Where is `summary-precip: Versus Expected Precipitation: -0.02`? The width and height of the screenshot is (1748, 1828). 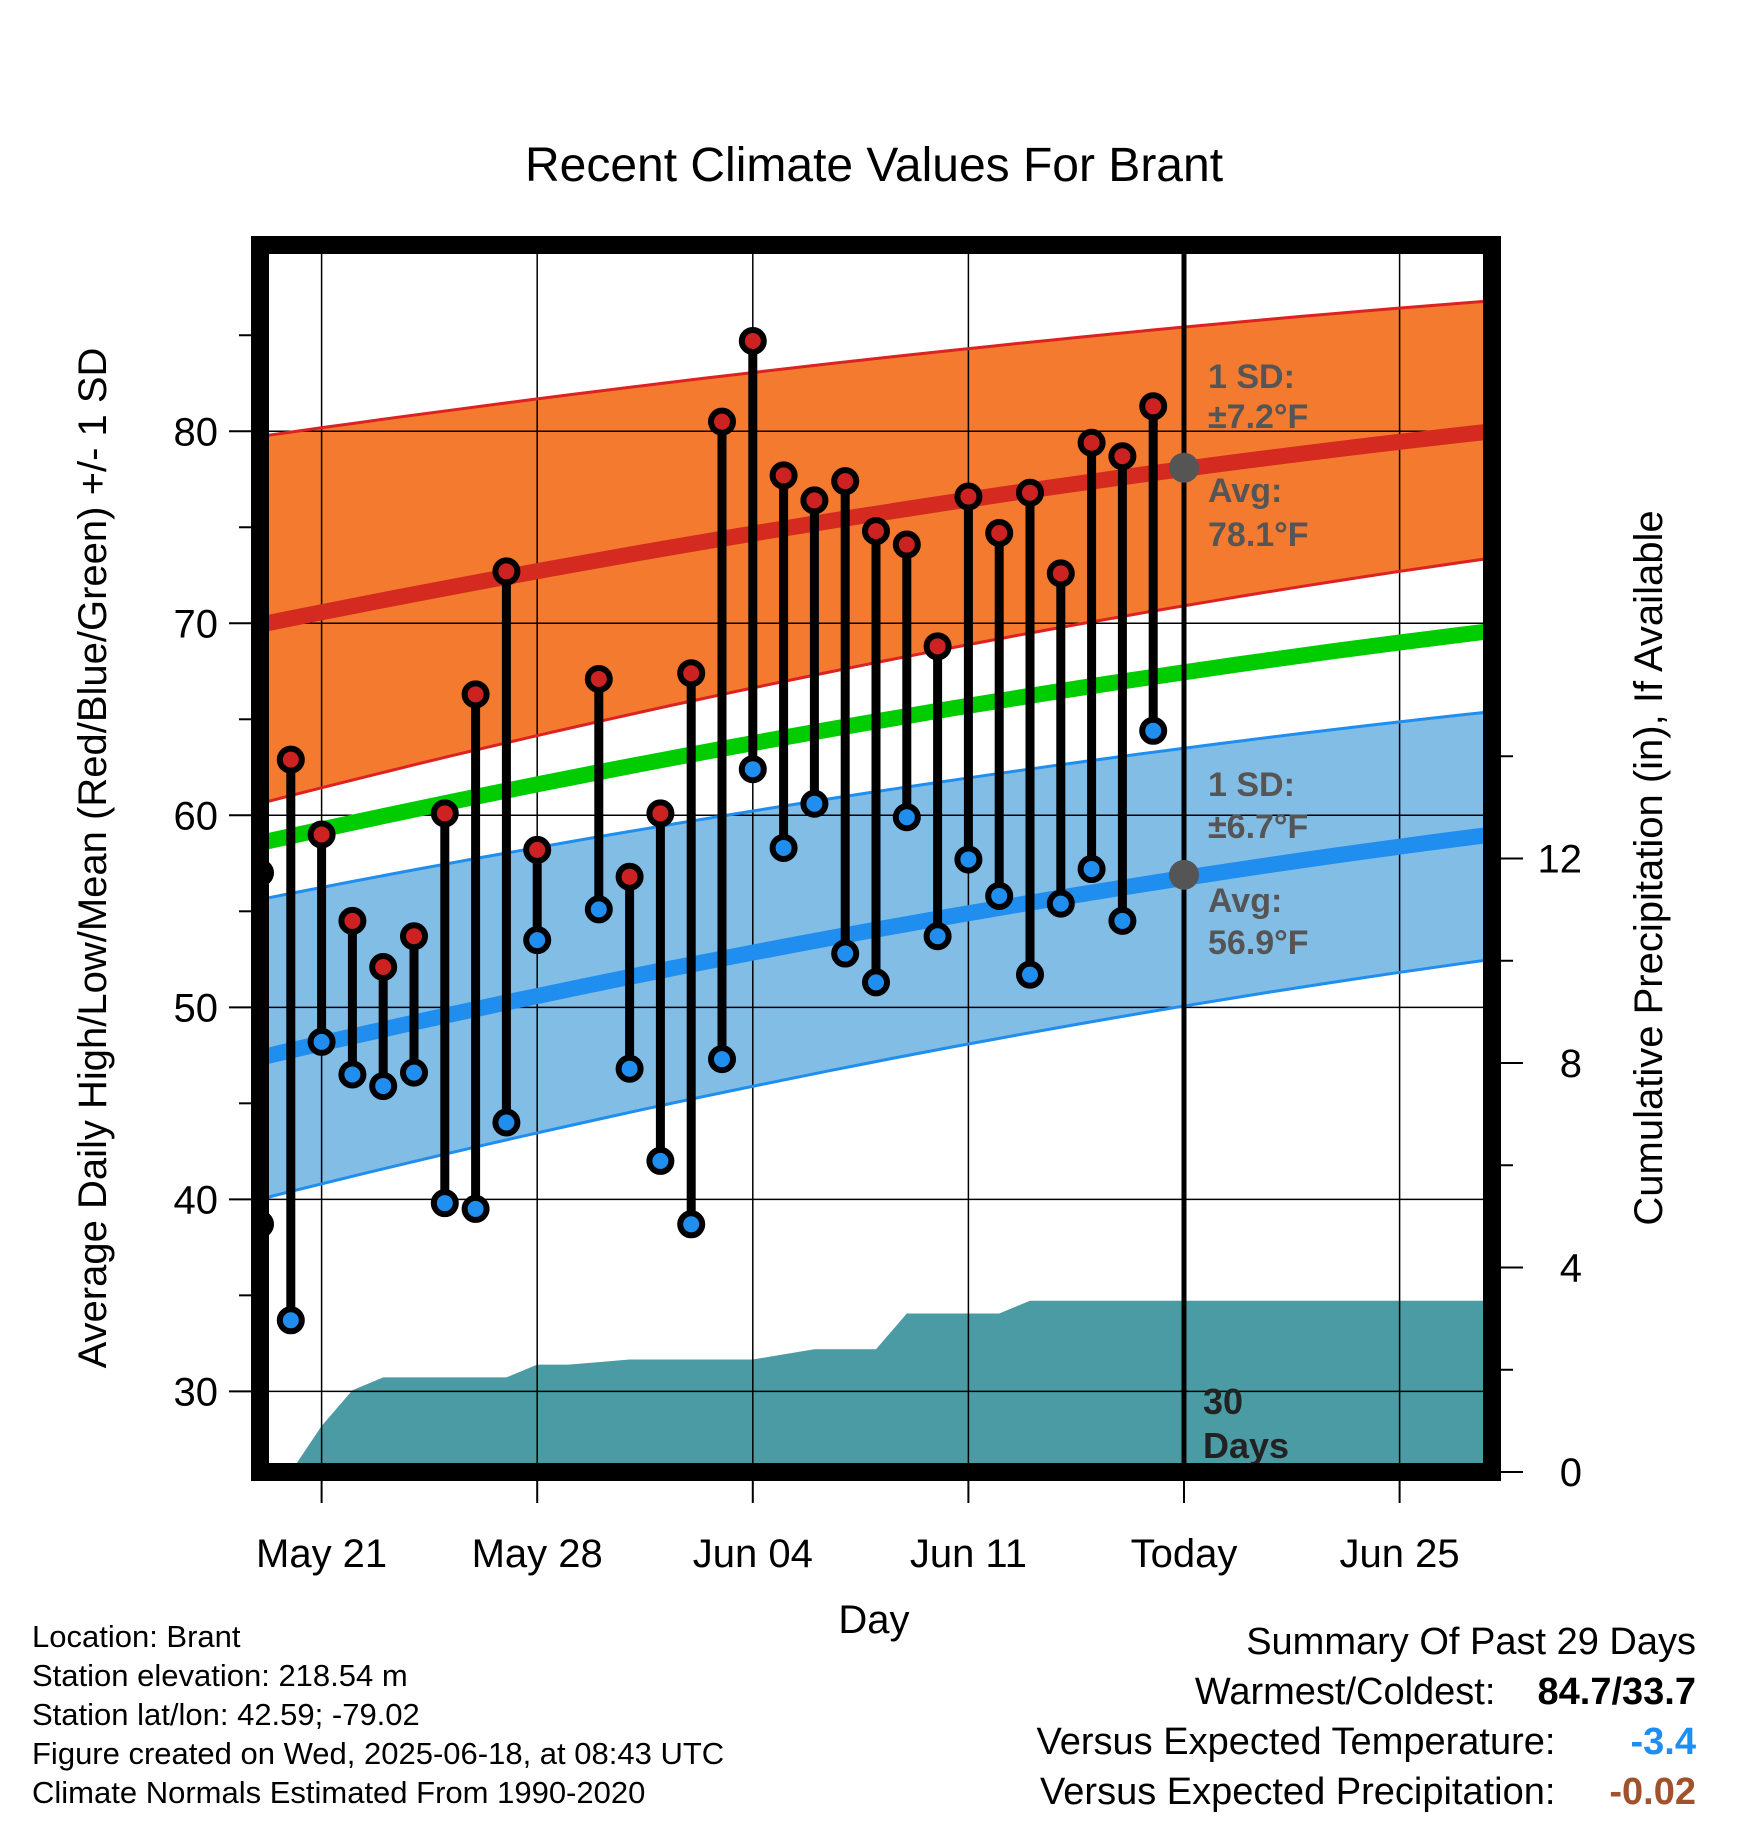
summary-precip: Versus Expected Precipitation: -0.02 is located at coordinates (1366, 1792).